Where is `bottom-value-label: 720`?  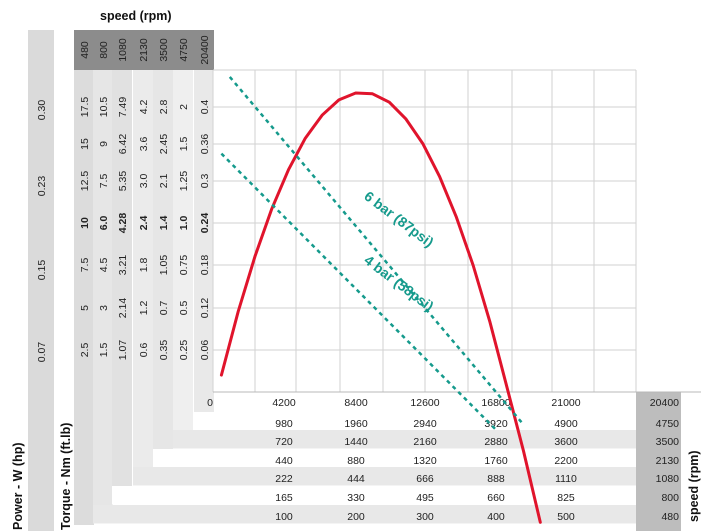 bottom-value-label: 720 is located at coordinates (284, 442).